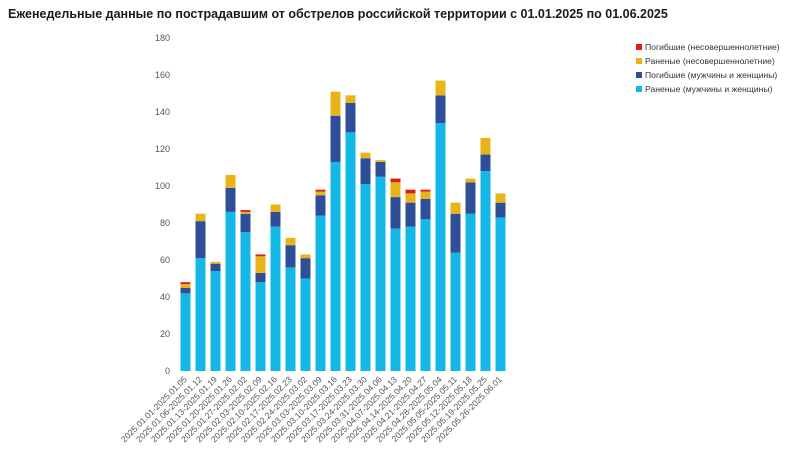 Image resolution: width=800 pixels, height=455 pixels. I want to click on legend-label: Раненые (несовершеннолетние), so click(710, 61).